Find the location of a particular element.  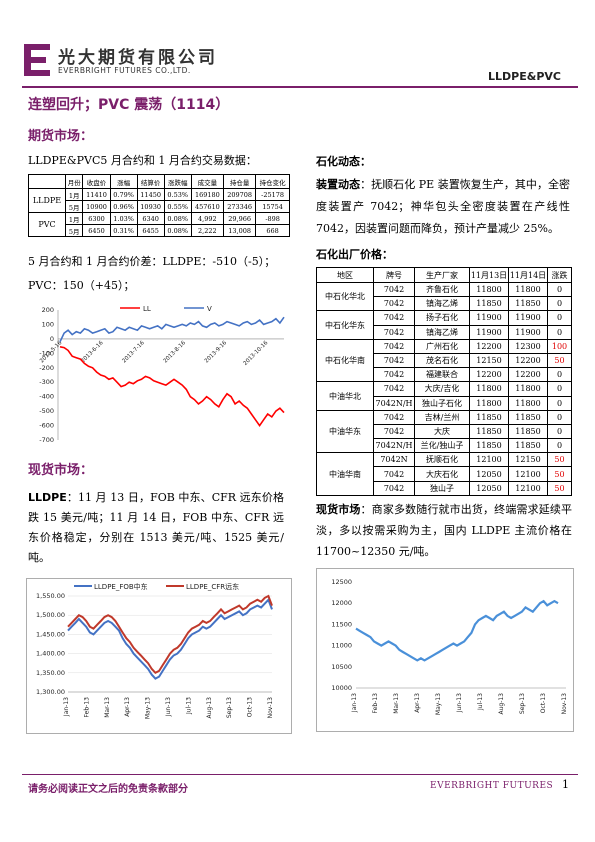

cell-grade: 7042N/H is located at coordinates (394, 403).